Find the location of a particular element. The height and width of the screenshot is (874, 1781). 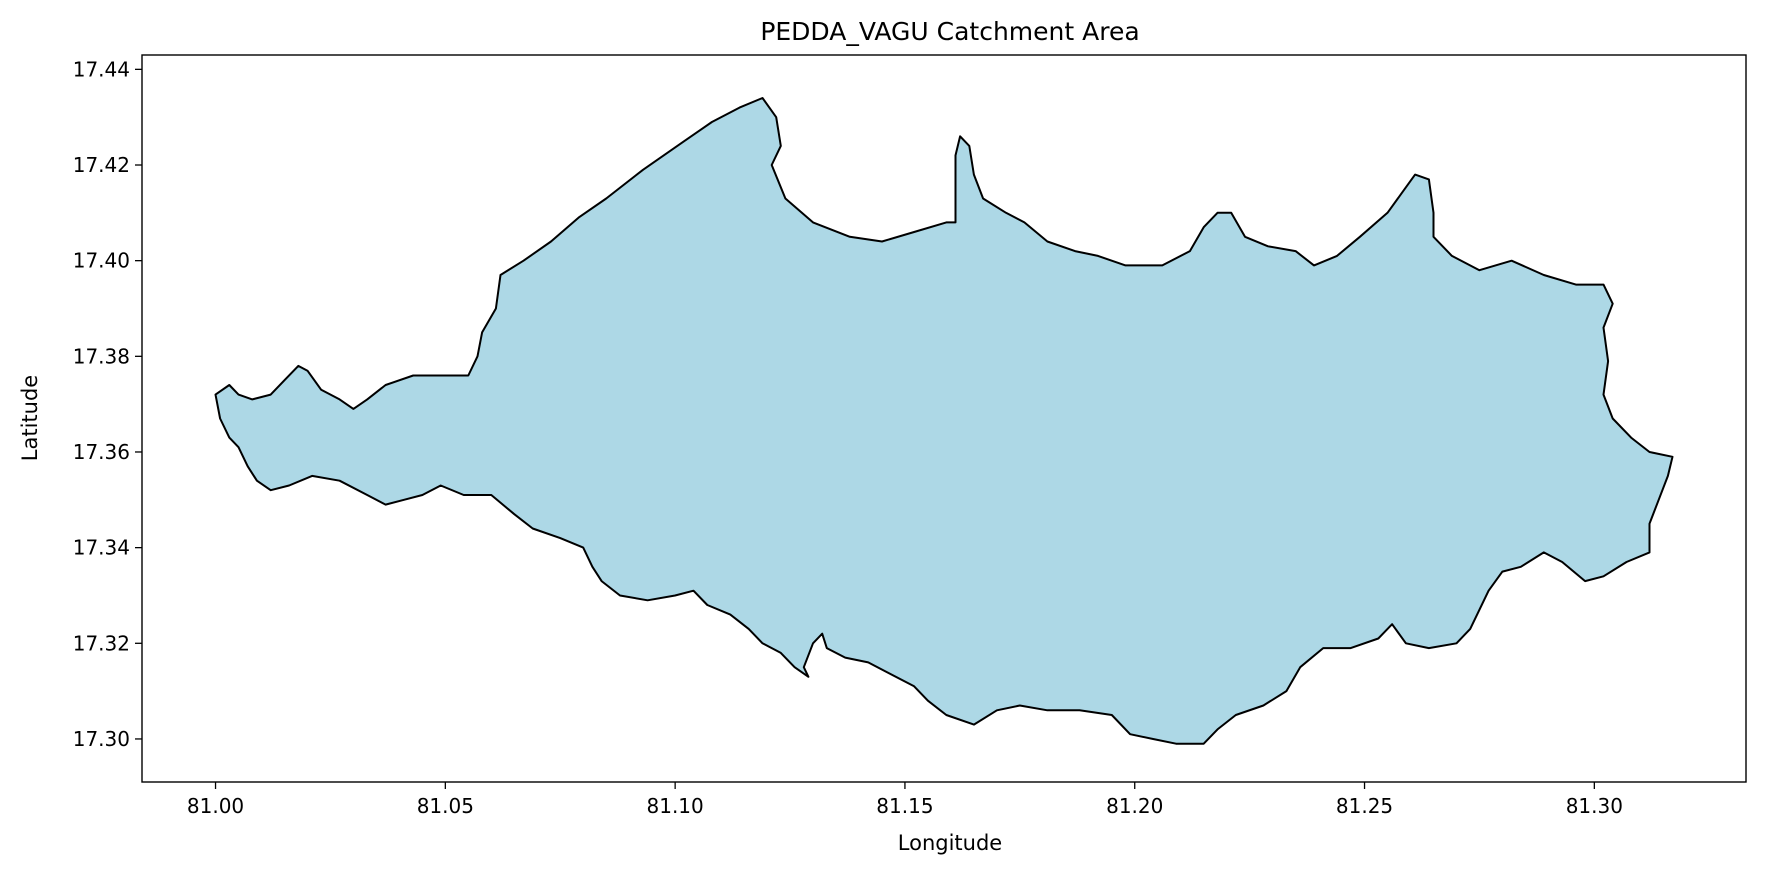

x-tick-label: 81.30 is located at coordinates (1594, 806).